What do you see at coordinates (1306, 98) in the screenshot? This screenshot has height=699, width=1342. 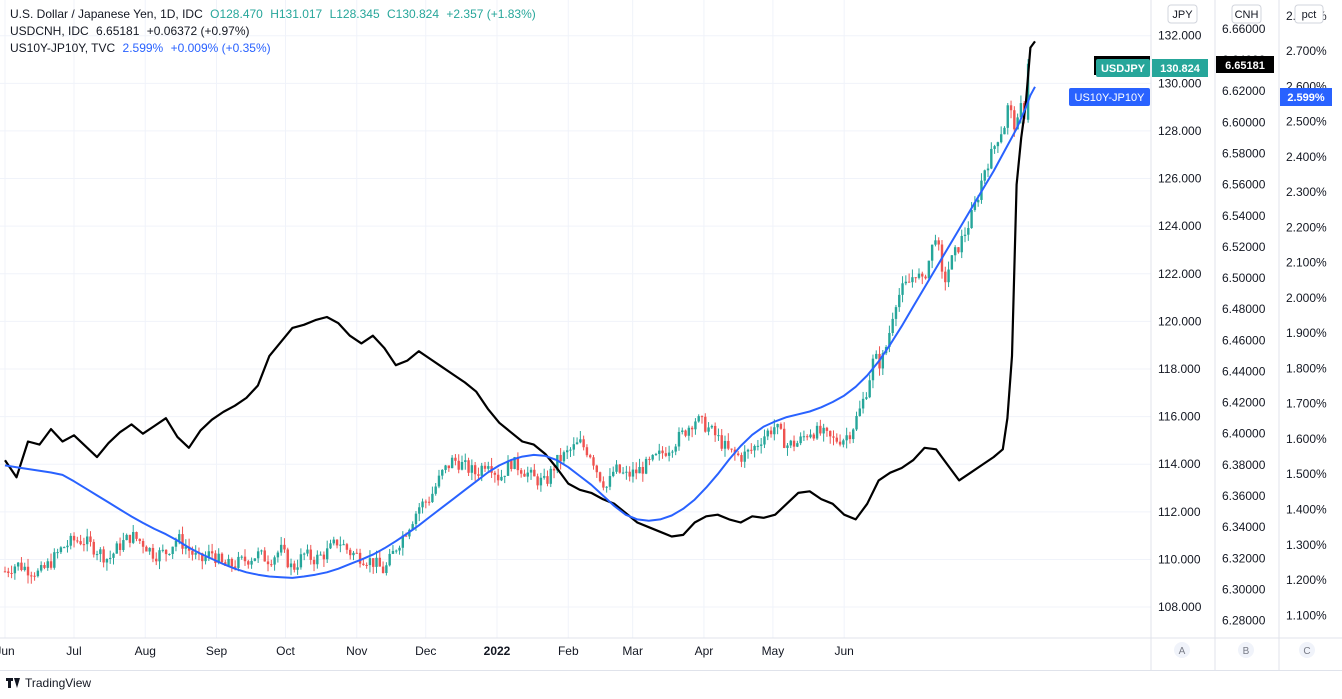 I see `spread-tag-value: 2.599%` at bounding box center [1306, 98].